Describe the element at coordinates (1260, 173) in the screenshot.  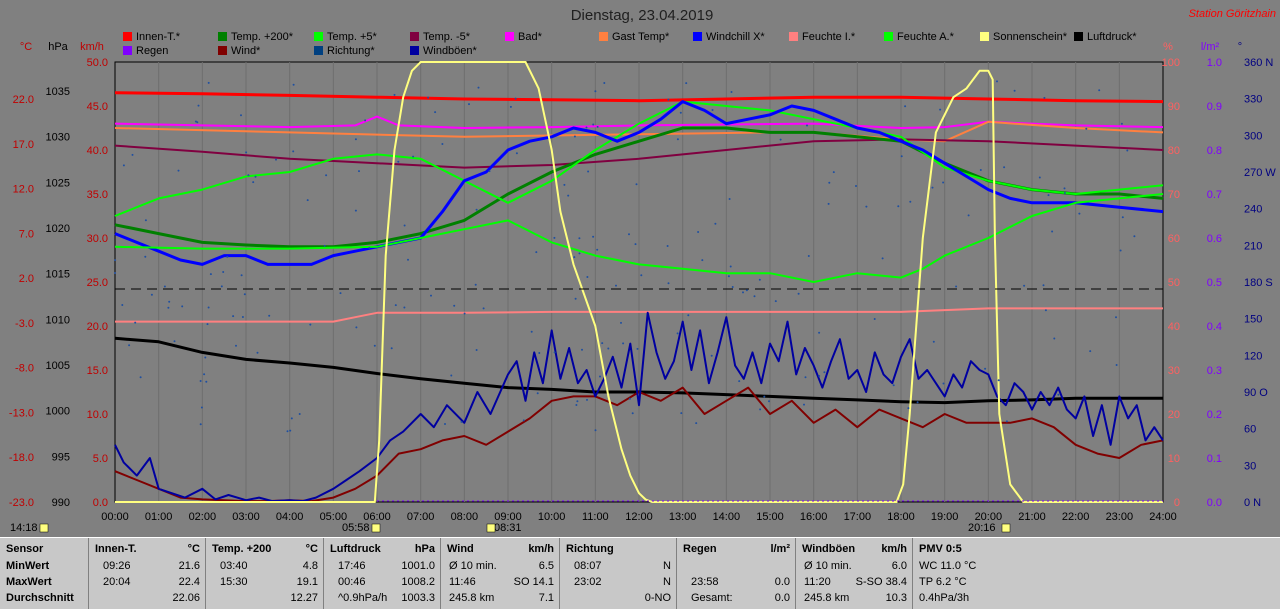
I see `y-tick-label: 270 W` at that location.